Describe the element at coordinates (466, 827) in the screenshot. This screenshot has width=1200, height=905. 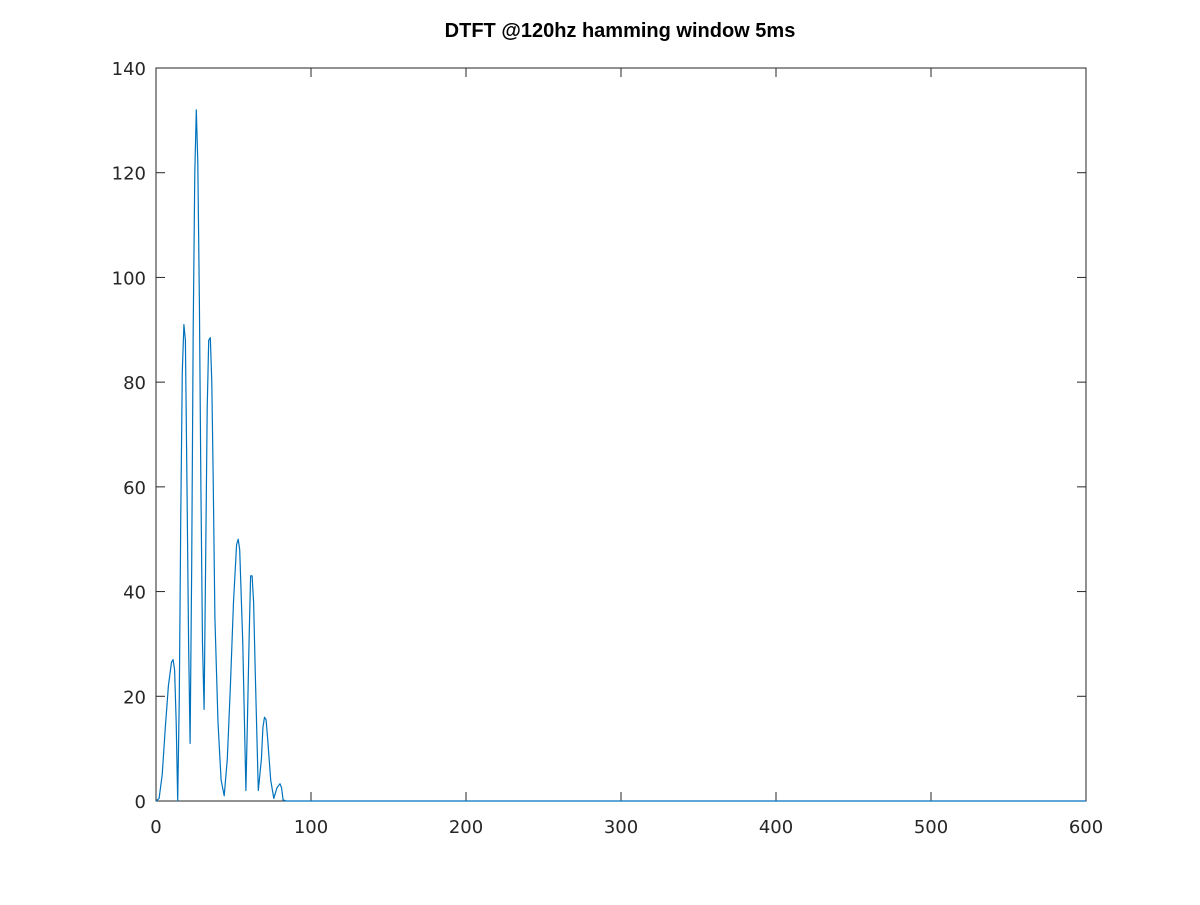
I see `x-tick-label: 200` at that location.